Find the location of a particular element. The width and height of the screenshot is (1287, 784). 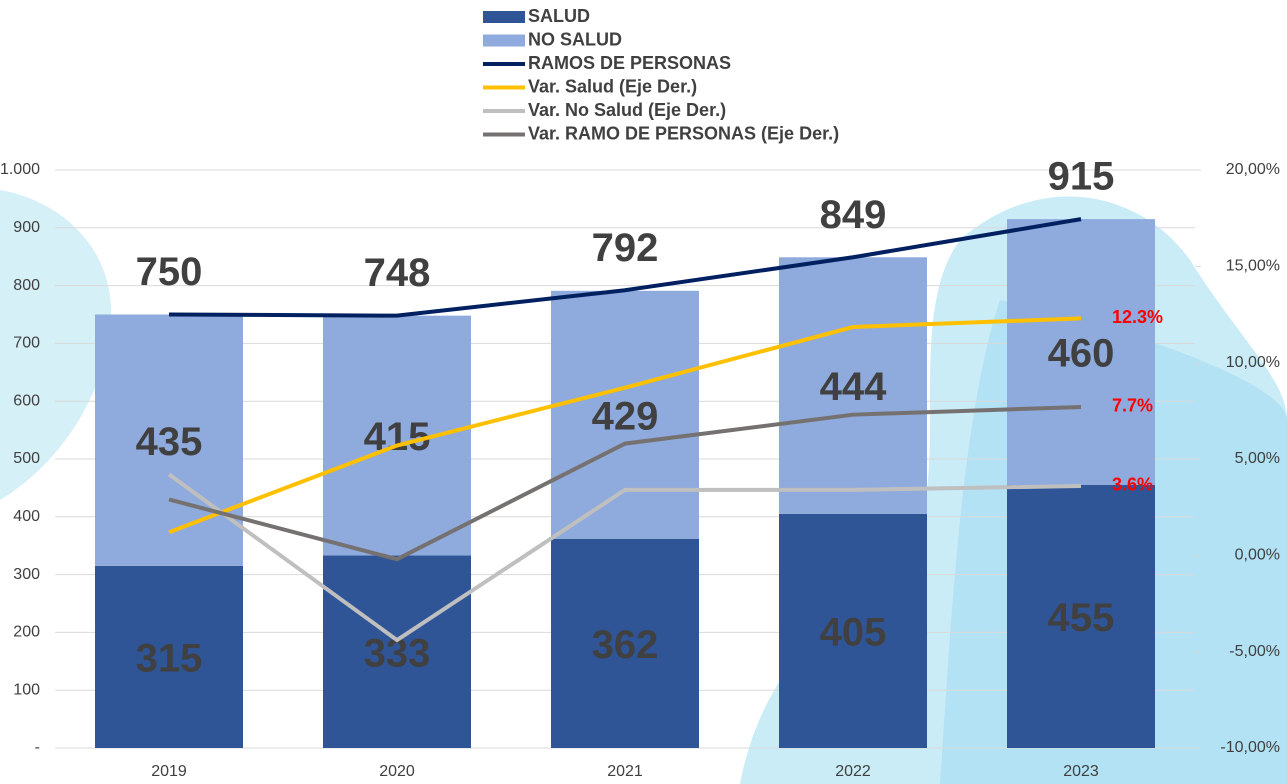

legend-label: Var. No Salud (Eje Der.) is located at coordinates (627, 110).